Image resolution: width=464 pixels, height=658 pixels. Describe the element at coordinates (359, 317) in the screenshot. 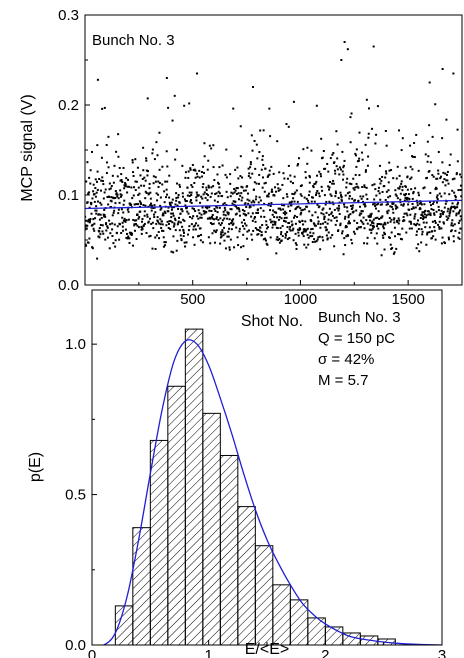

I see `histogram-annotation-line: Bunch No. 3` at that location.